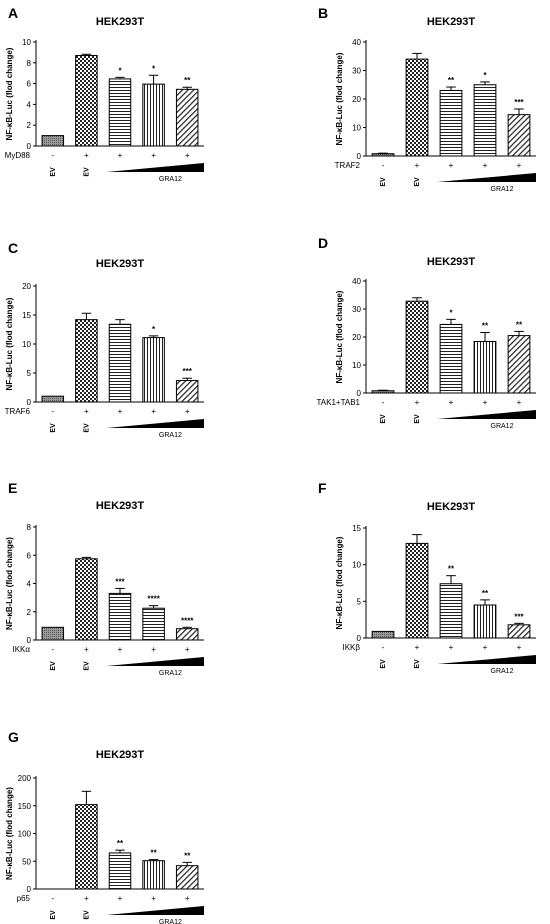  Describe the element at coordinates (339, 402) in the screenshot. I see `stimulus-label: TAK1+TAB1` at that location.